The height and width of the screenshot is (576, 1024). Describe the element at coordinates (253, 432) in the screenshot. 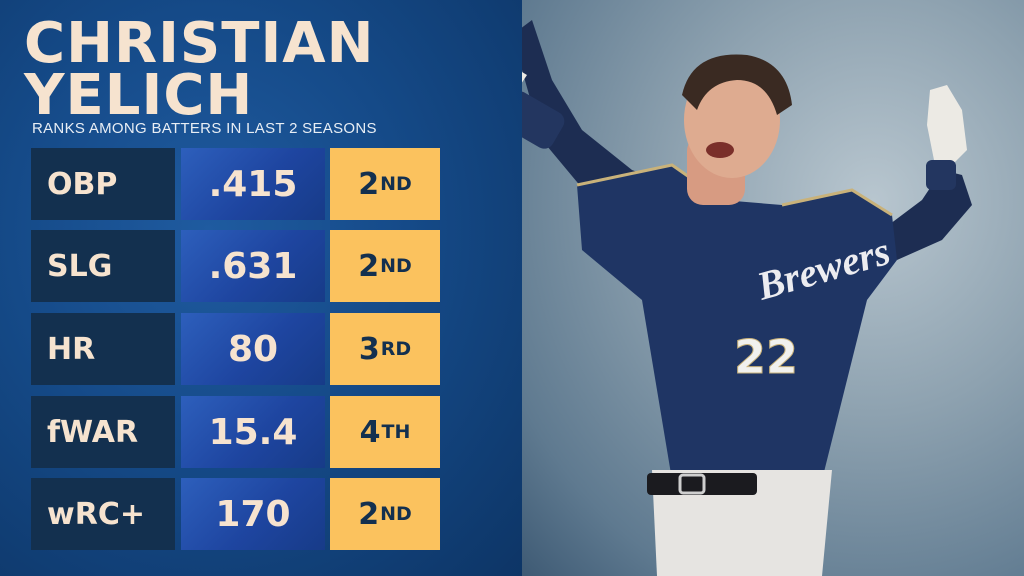

I see `stat-value: 15.4` at that location.